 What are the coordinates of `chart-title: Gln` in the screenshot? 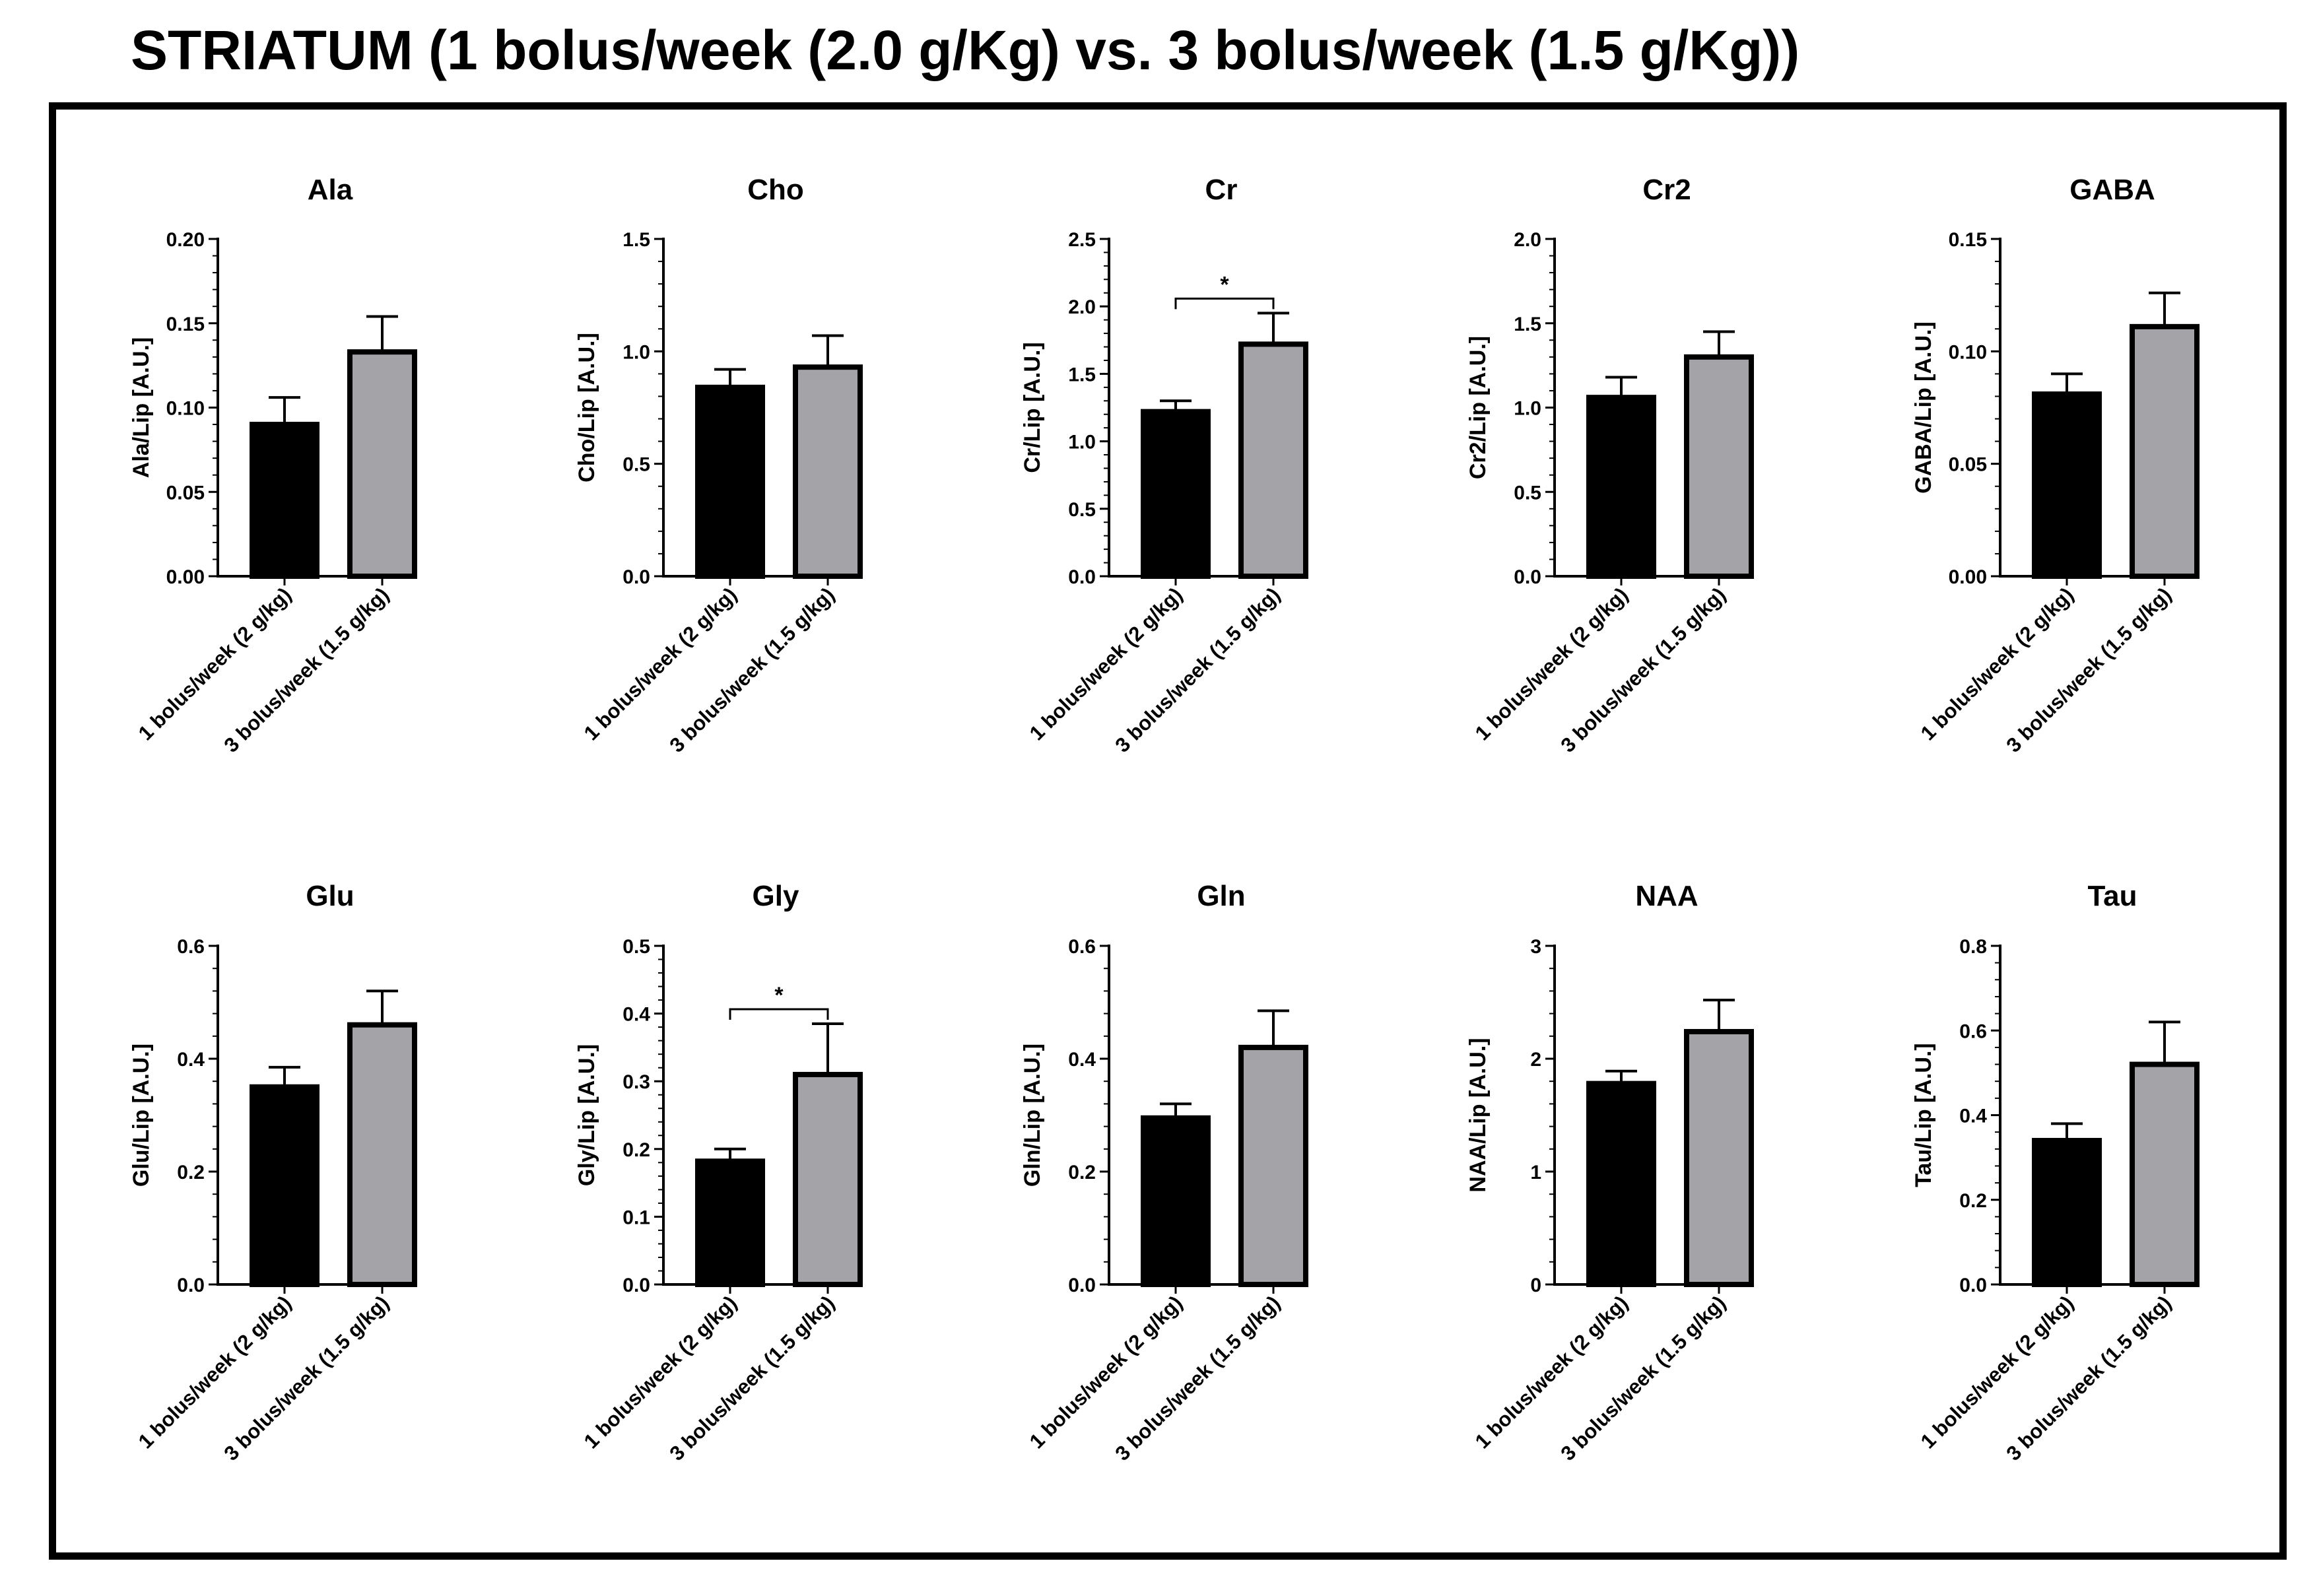 It's located at (1221, 896).